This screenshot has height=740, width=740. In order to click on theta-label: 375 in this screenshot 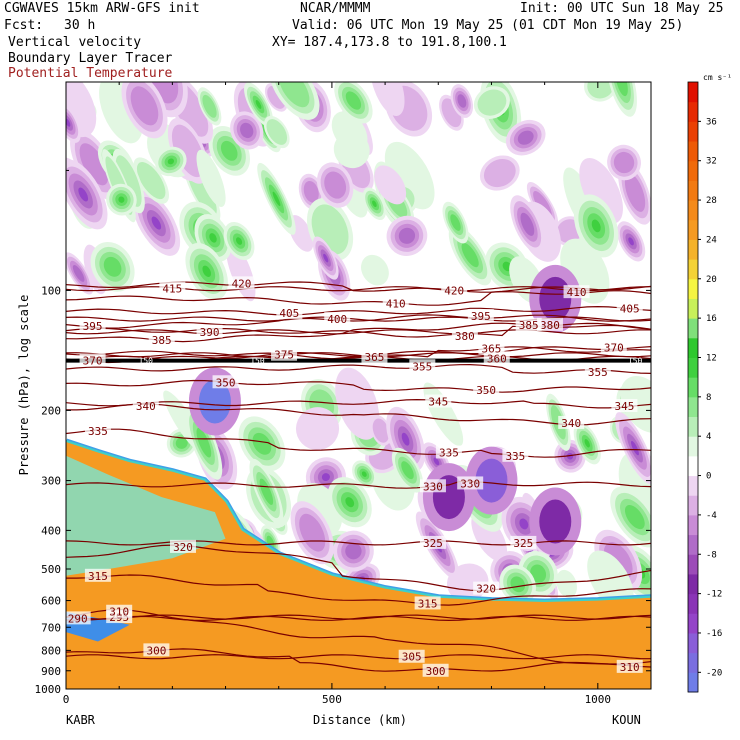, I will do `click(284, 355)`.